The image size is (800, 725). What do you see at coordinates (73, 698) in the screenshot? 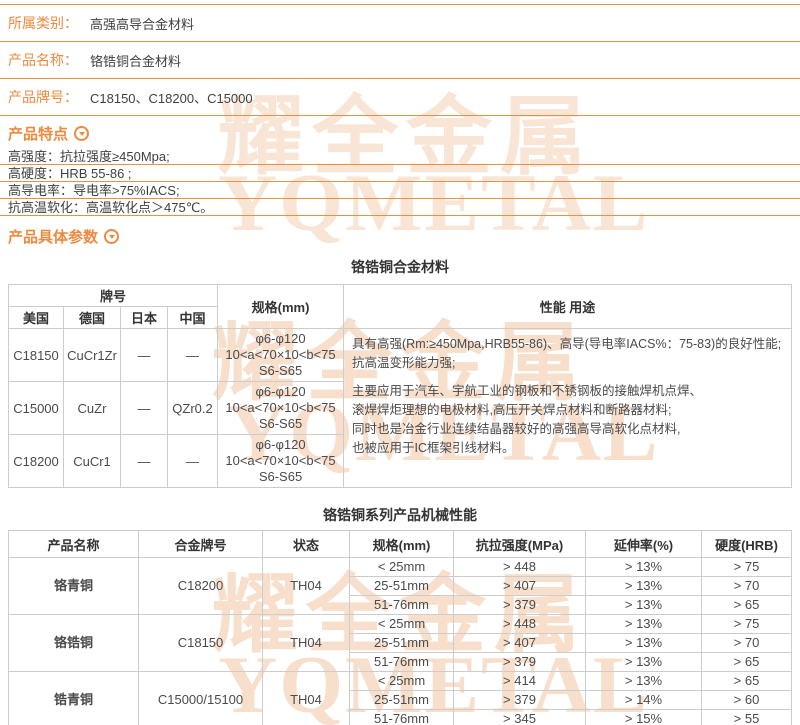
I see `cell-product-name: 锆青铜` at bounding box center [73, 698].